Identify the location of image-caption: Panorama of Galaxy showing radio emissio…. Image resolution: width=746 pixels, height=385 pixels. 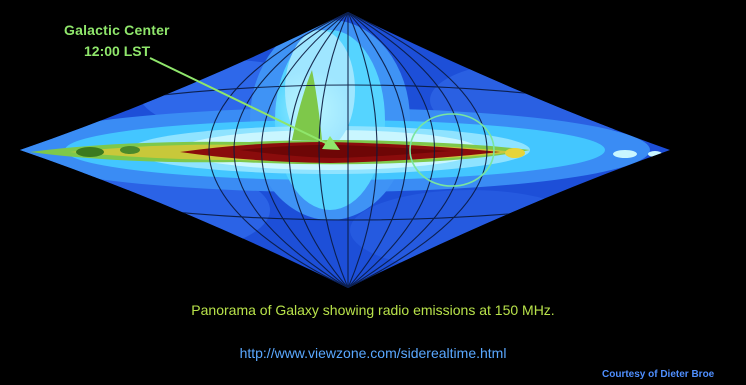
(373, 310).